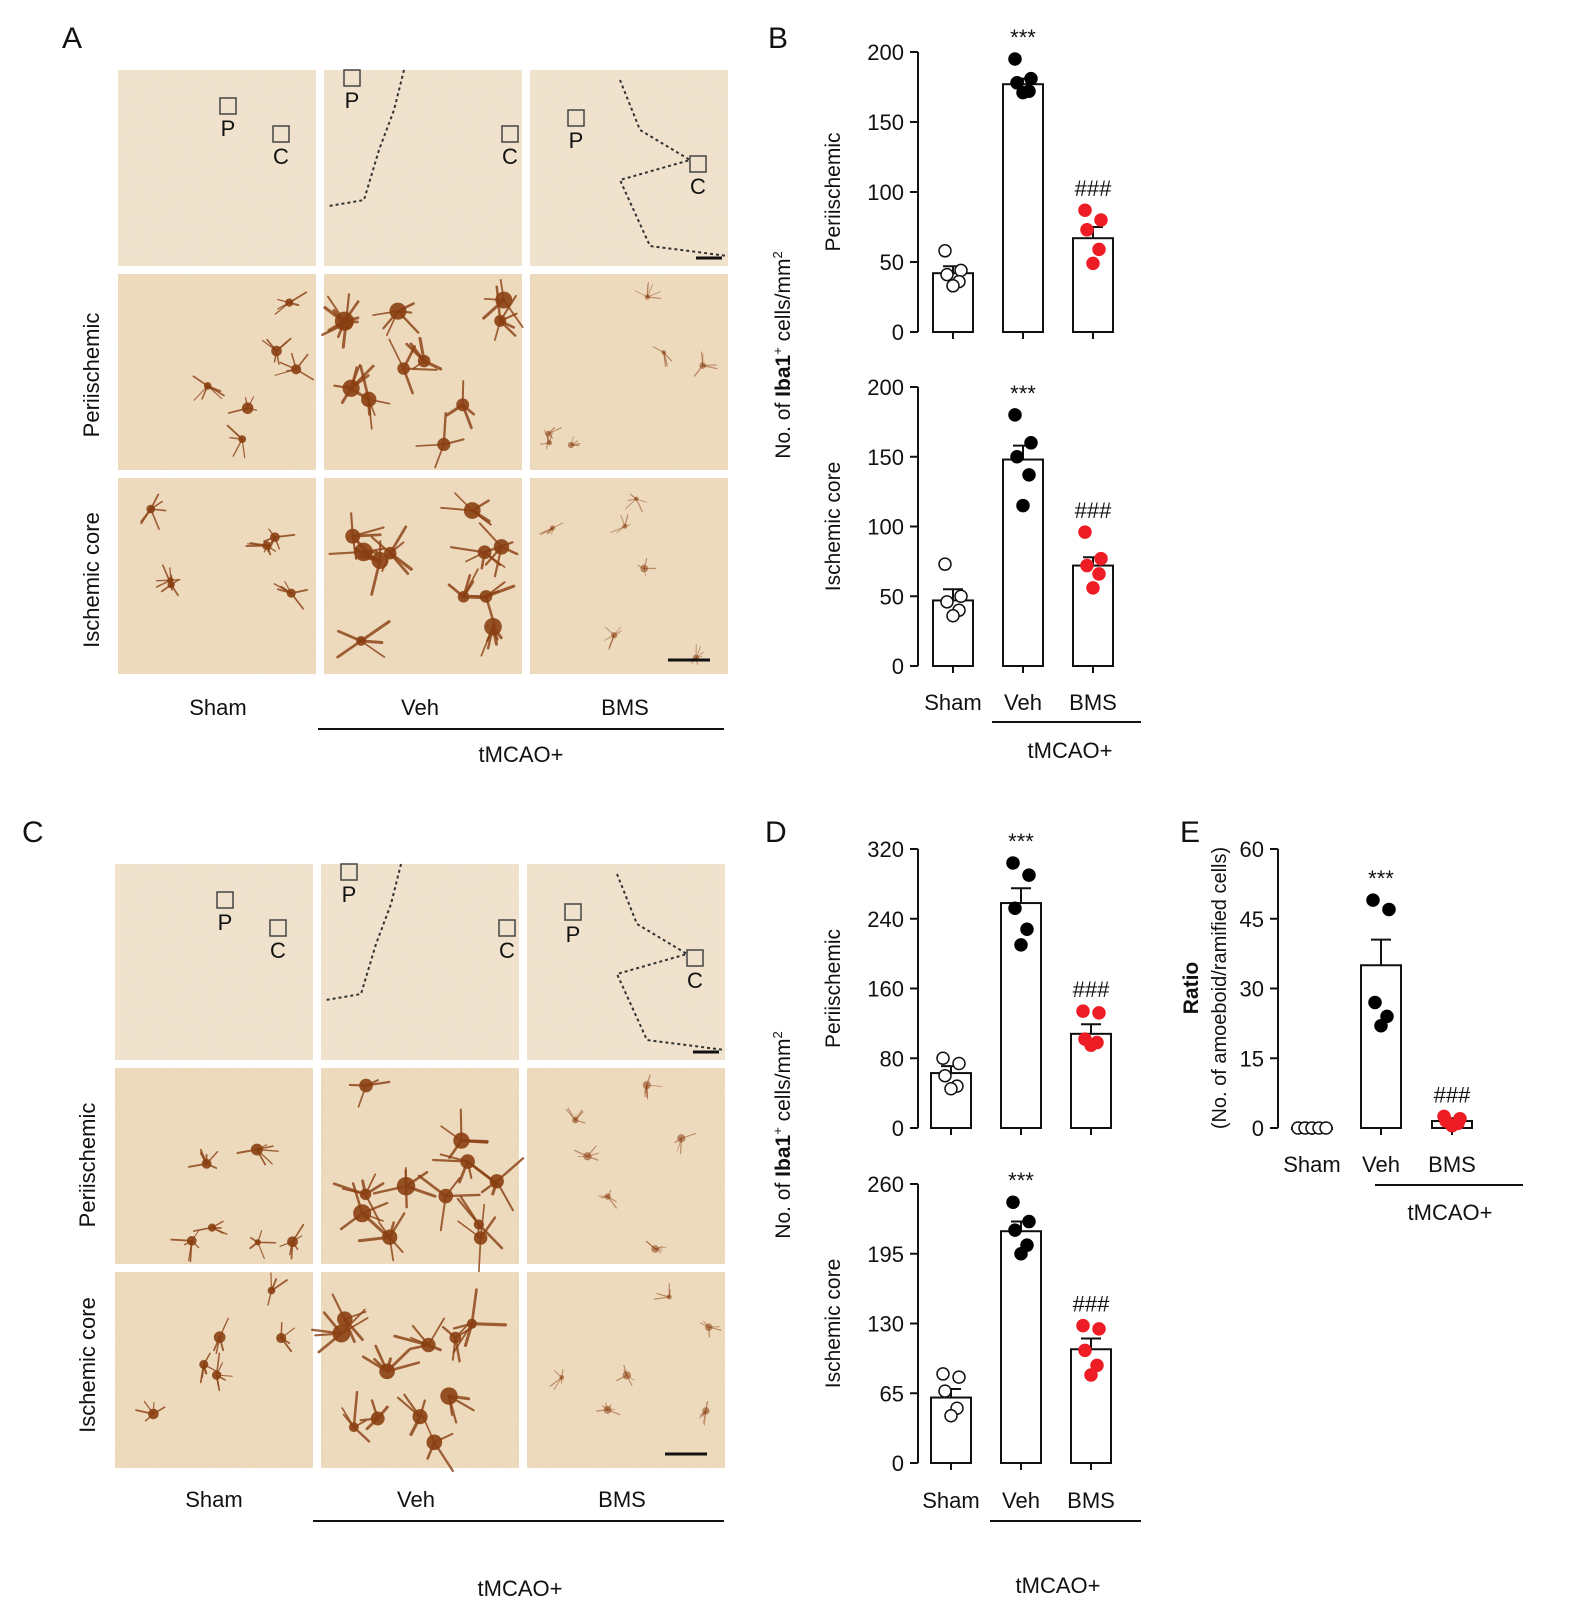  What do you see at coordinates (1058, 1585) in the screenshot?
I see `group-label-d: tMCAO+` at bounding box center [1058, 1585].